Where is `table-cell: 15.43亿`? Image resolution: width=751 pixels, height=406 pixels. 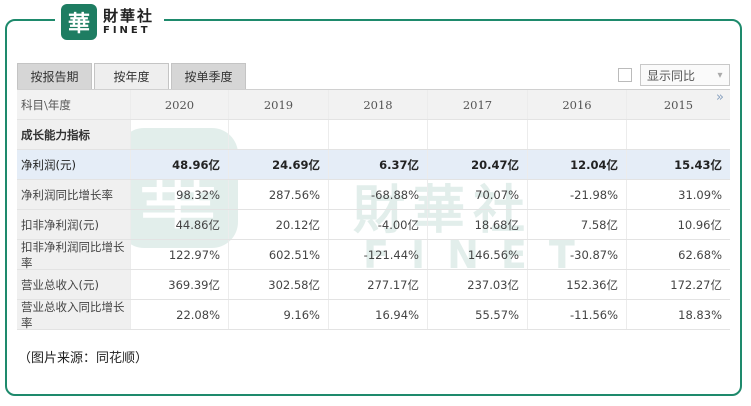 table-cell: 15.43亿 is located at coordinates (678, 164).